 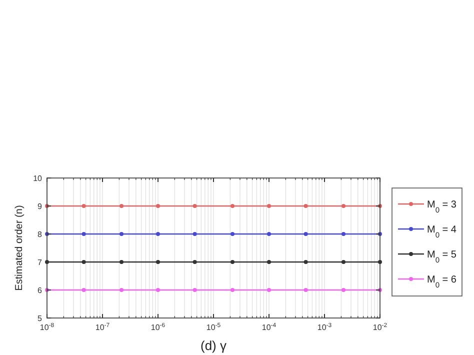 I want to click on legend-label: M$_{0}$ = 5, so click(x=442, y=257).